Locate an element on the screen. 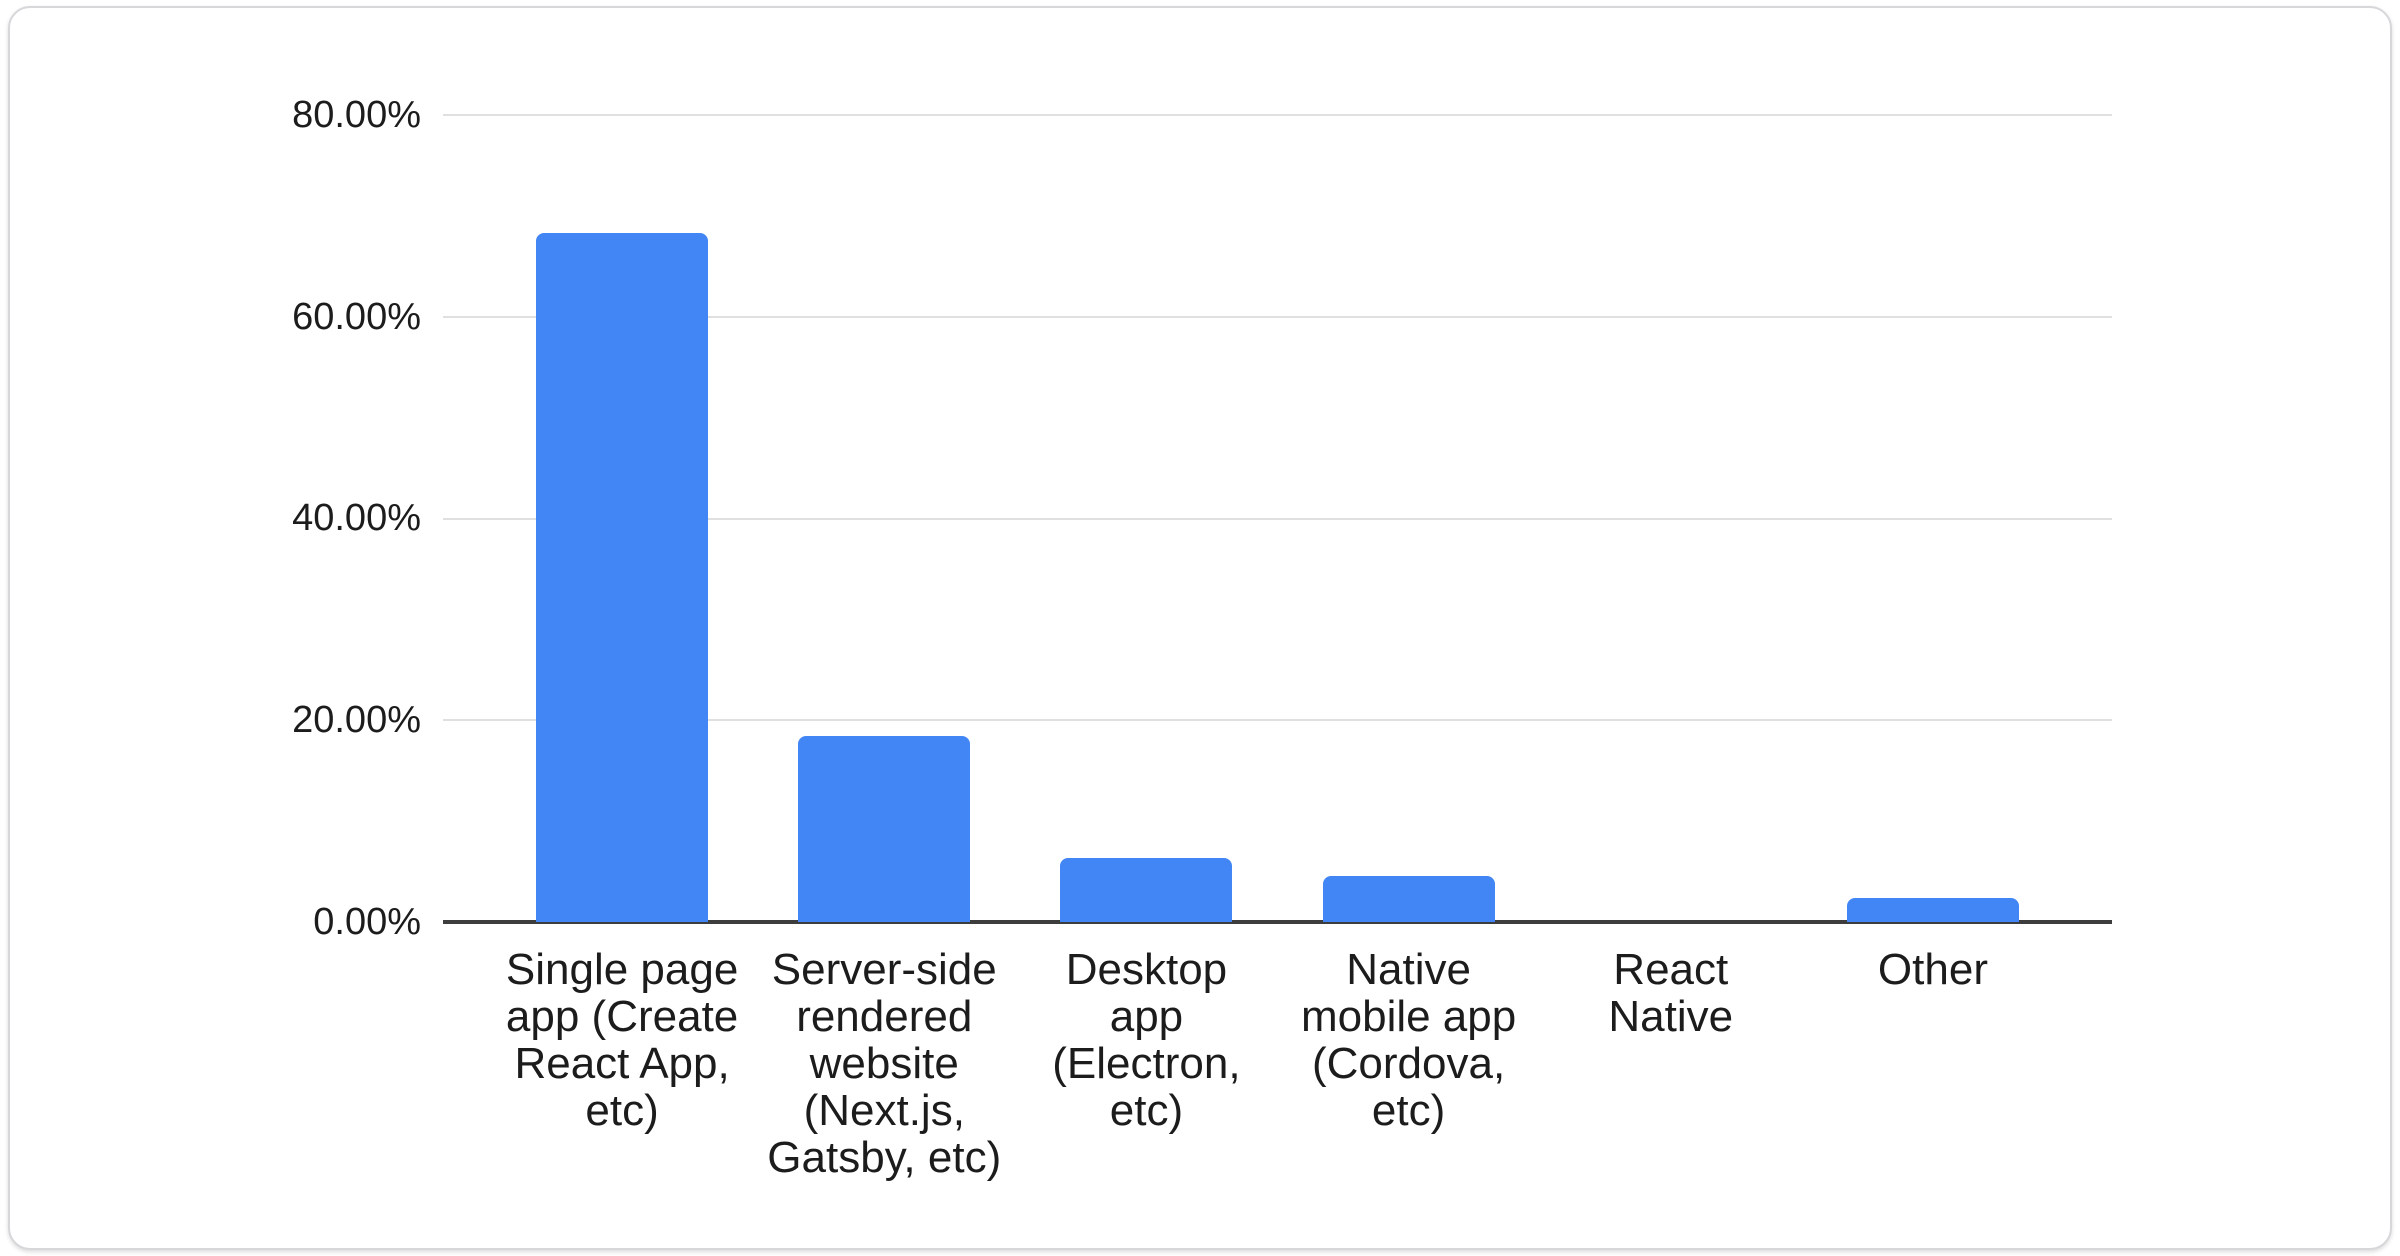 This screenshot has height=1256, width=2400. y-axis-tick-label: 0.00% is located at coordinates (367, 922).